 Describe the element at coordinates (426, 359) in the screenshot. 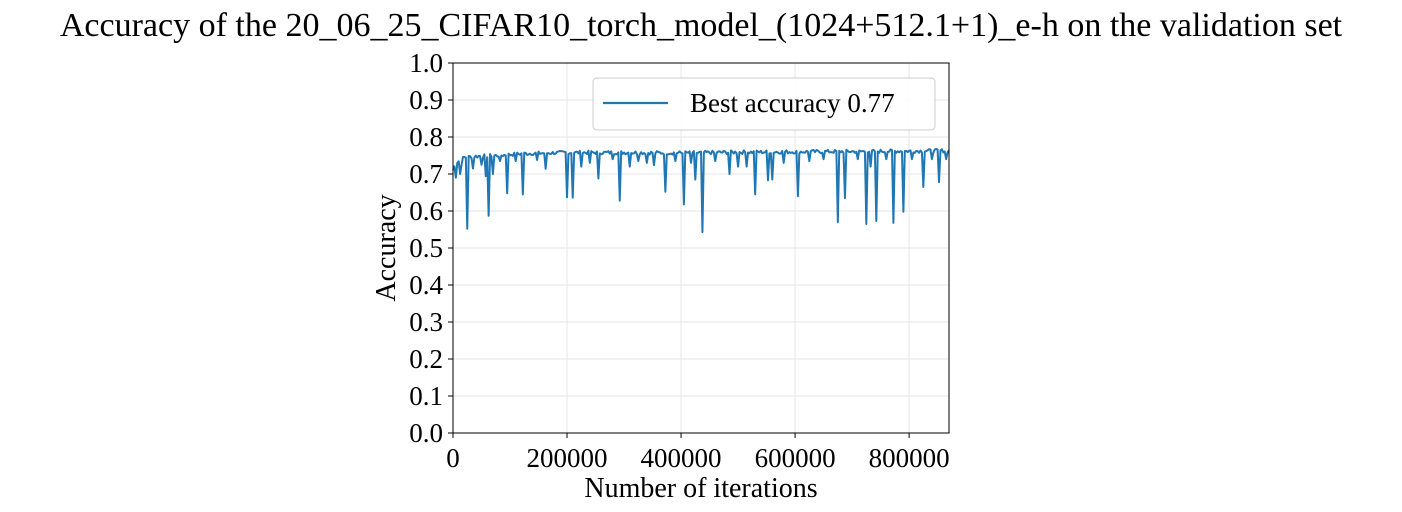

I see `y-tick-label: 0.2` at that location.